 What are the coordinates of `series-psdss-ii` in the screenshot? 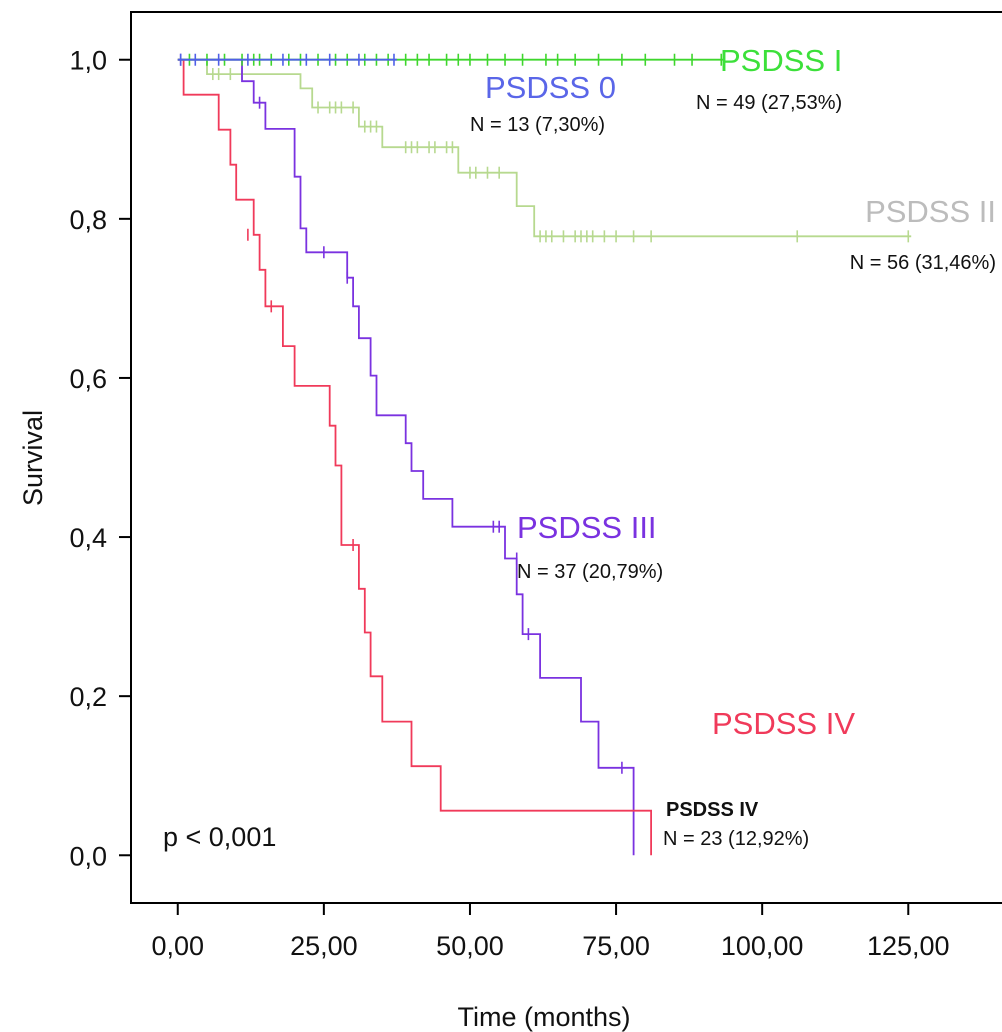 It's located at (544, 150).